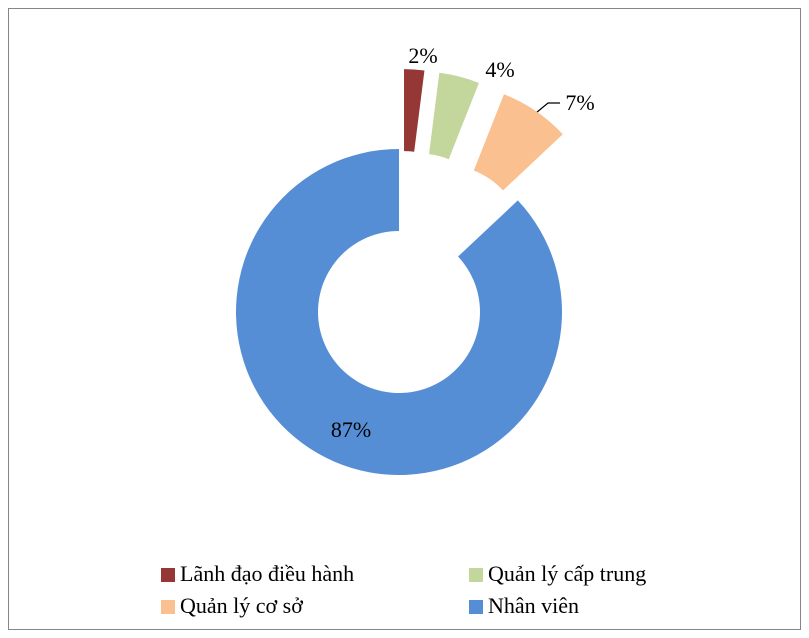 This screenshot has width=809, height=638. I want to click on legend-label: Nhân viên, so click(533, 605).